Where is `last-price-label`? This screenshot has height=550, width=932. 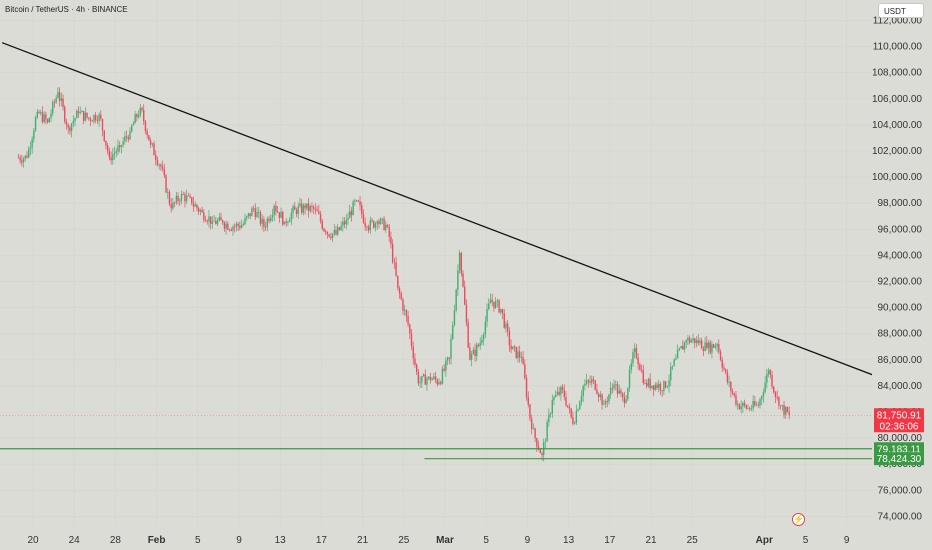
last-price-label is located at coordinates (899, 420).